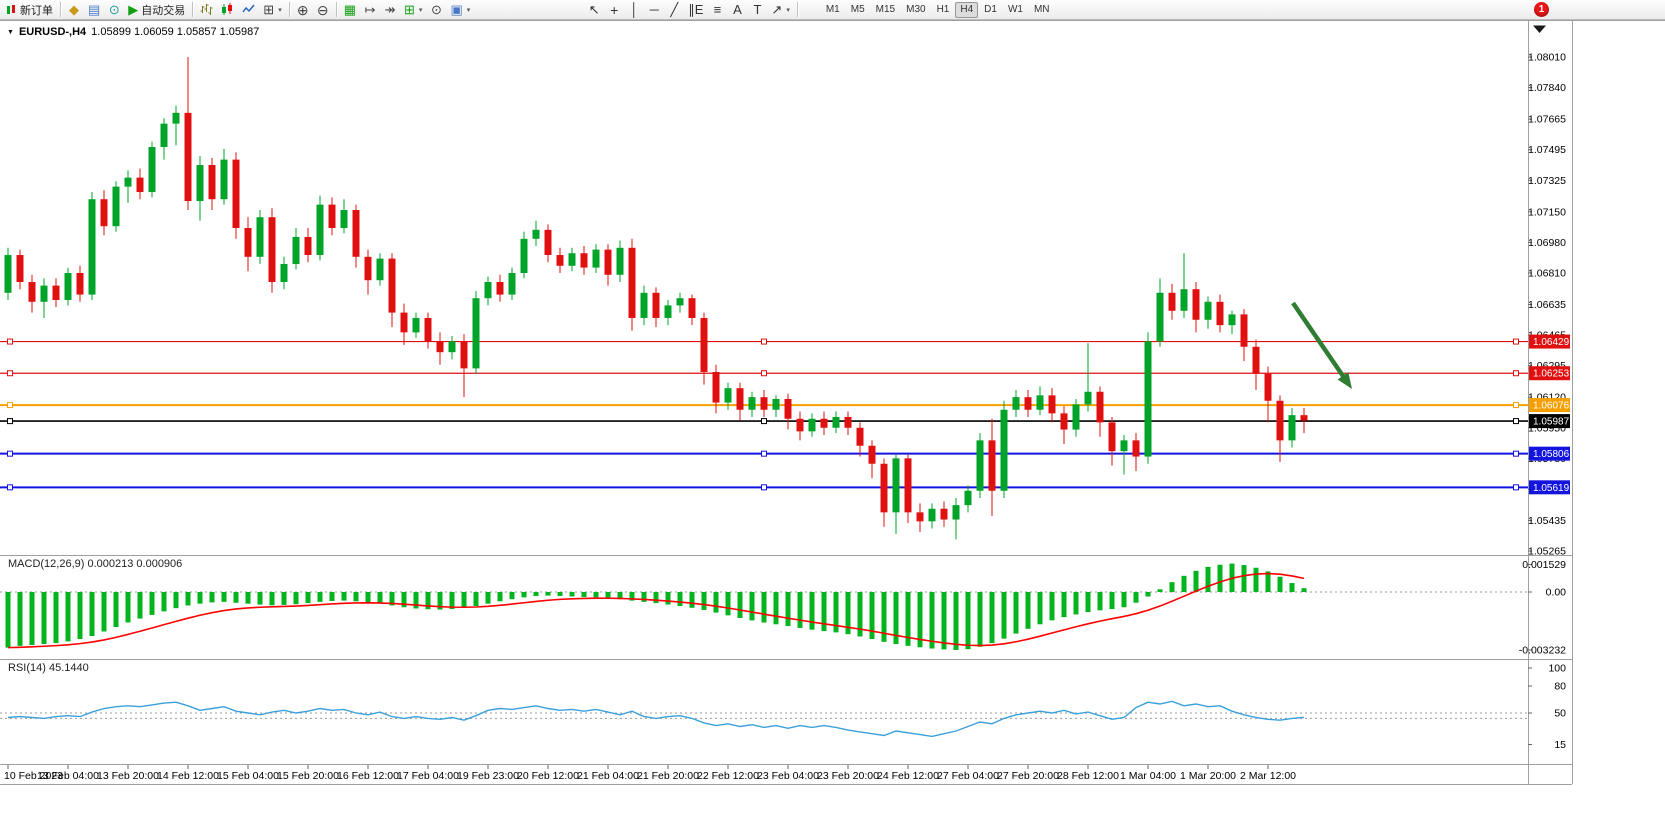  What do you see at coordinates (634, 9) in the screenshot?
I see `vertical-line-tool-icon: │` at bounding box center [634, 9].